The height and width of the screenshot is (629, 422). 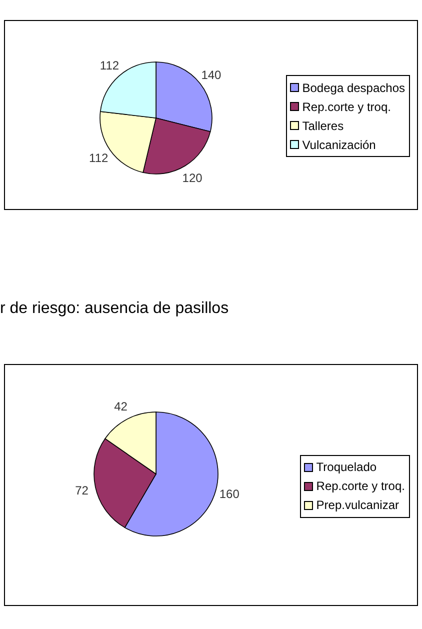 What do you see at coordinates (211, 75) in the screenshot?
I see `data-label: 140` at bounding box center [211, 75].